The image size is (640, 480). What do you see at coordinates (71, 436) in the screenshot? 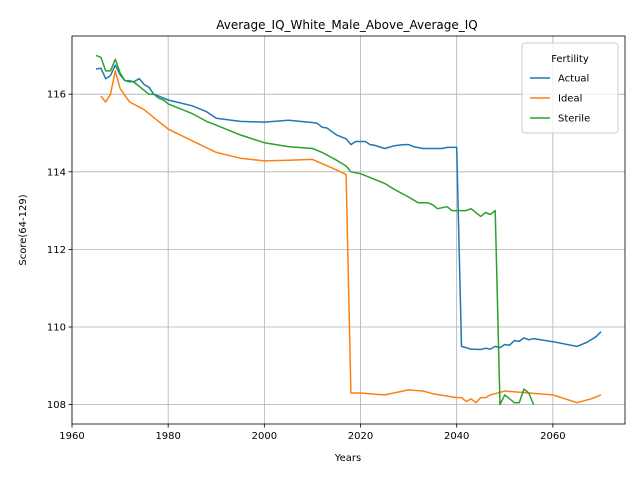
I see `x-tick-label: 1960` at bounding box center [71, 436].